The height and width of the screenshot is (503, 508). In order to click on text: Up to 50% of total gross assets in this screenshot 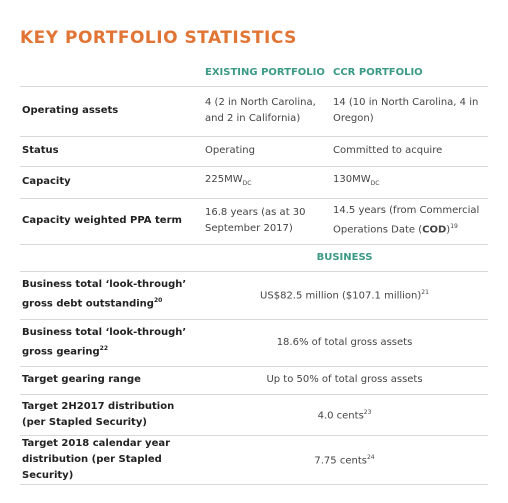, I will do `click(344, 379)`.